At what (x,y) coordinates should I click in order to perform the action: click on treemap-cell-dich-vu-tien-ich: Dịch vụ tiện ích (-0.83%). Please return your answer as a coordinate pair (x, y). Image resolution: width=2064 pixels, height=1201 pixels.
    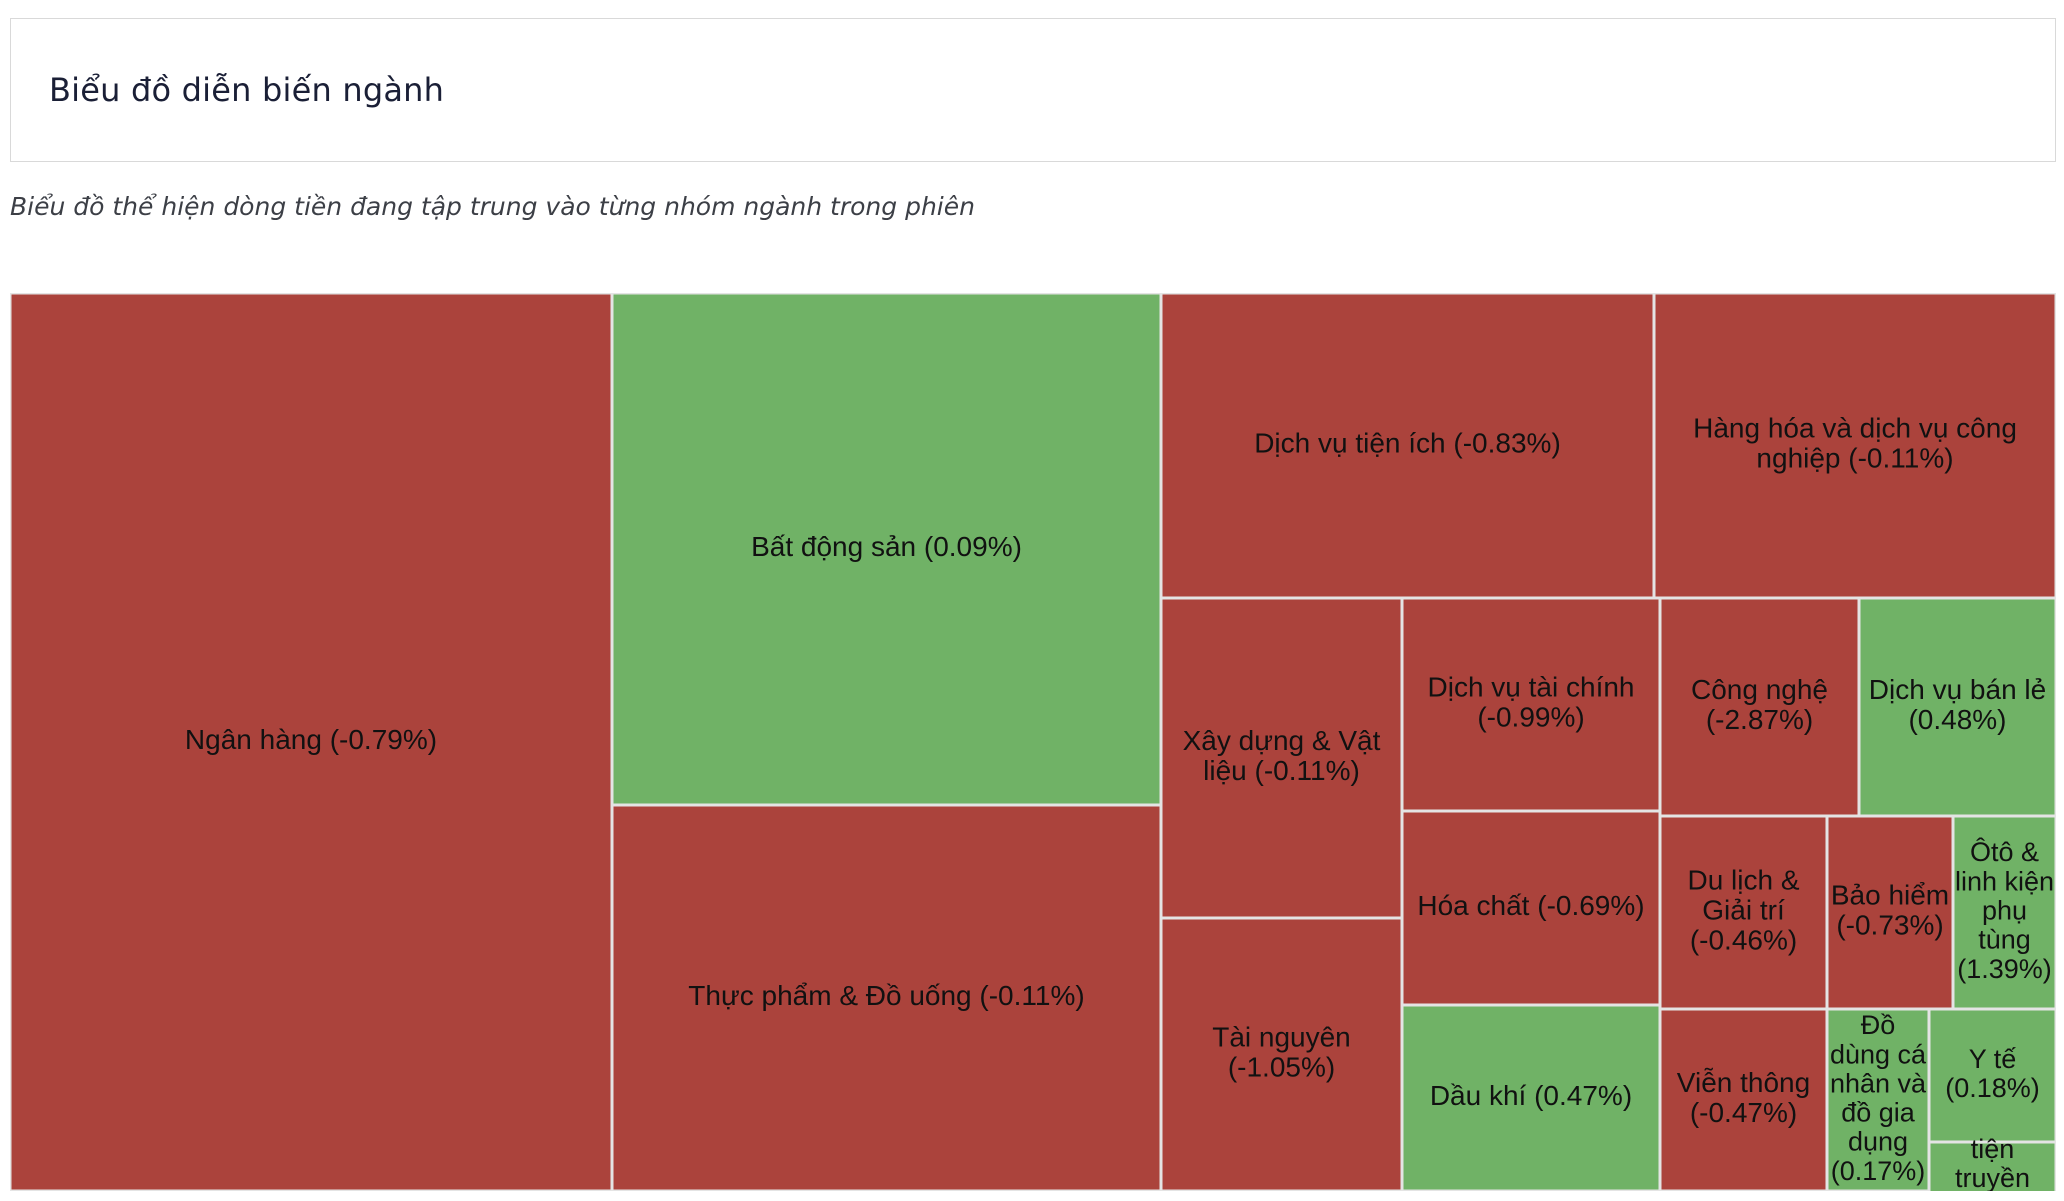
    Looking at the image, I should click on (1407, 446).